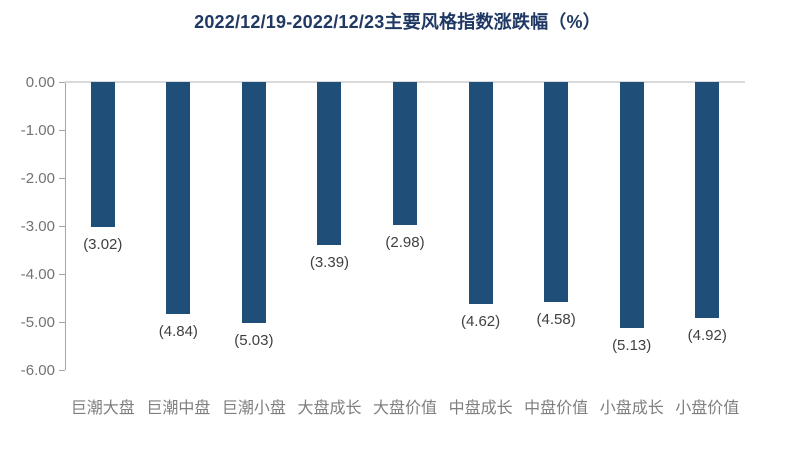 The width and height of the screenshot is (795, 465). Describe the element at coordinates (254, 341) in the screenshot. I see `bar-value-label: (5.03)` at that location.